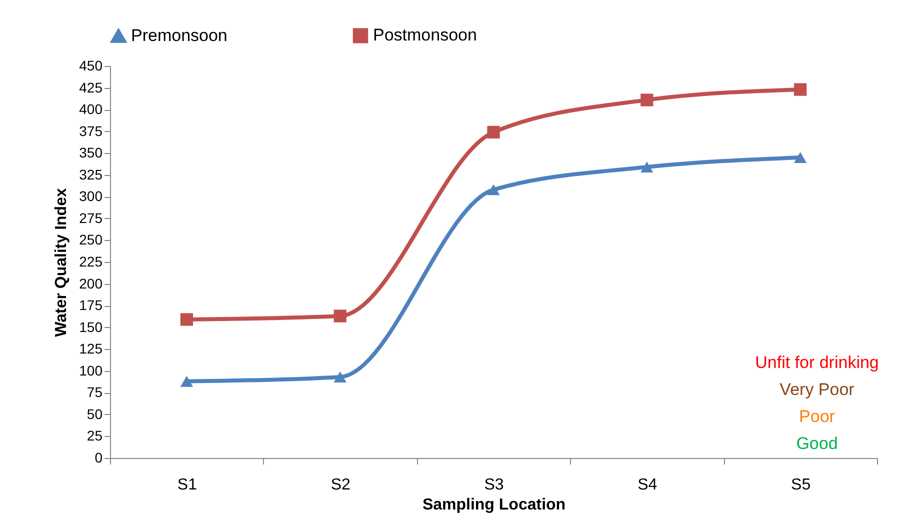 This screenshot has width=907, height=525. Describe the element at coordinates (98, 458) in the screenshot. I see `y-tick-label: 0` at that location.